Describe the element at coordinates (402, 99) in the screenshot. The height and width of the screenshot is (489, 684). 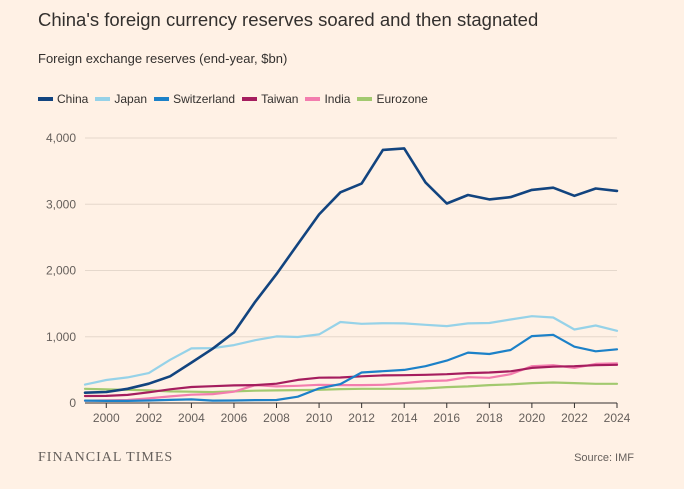
I see `legend-label: Eurozone` at that location.